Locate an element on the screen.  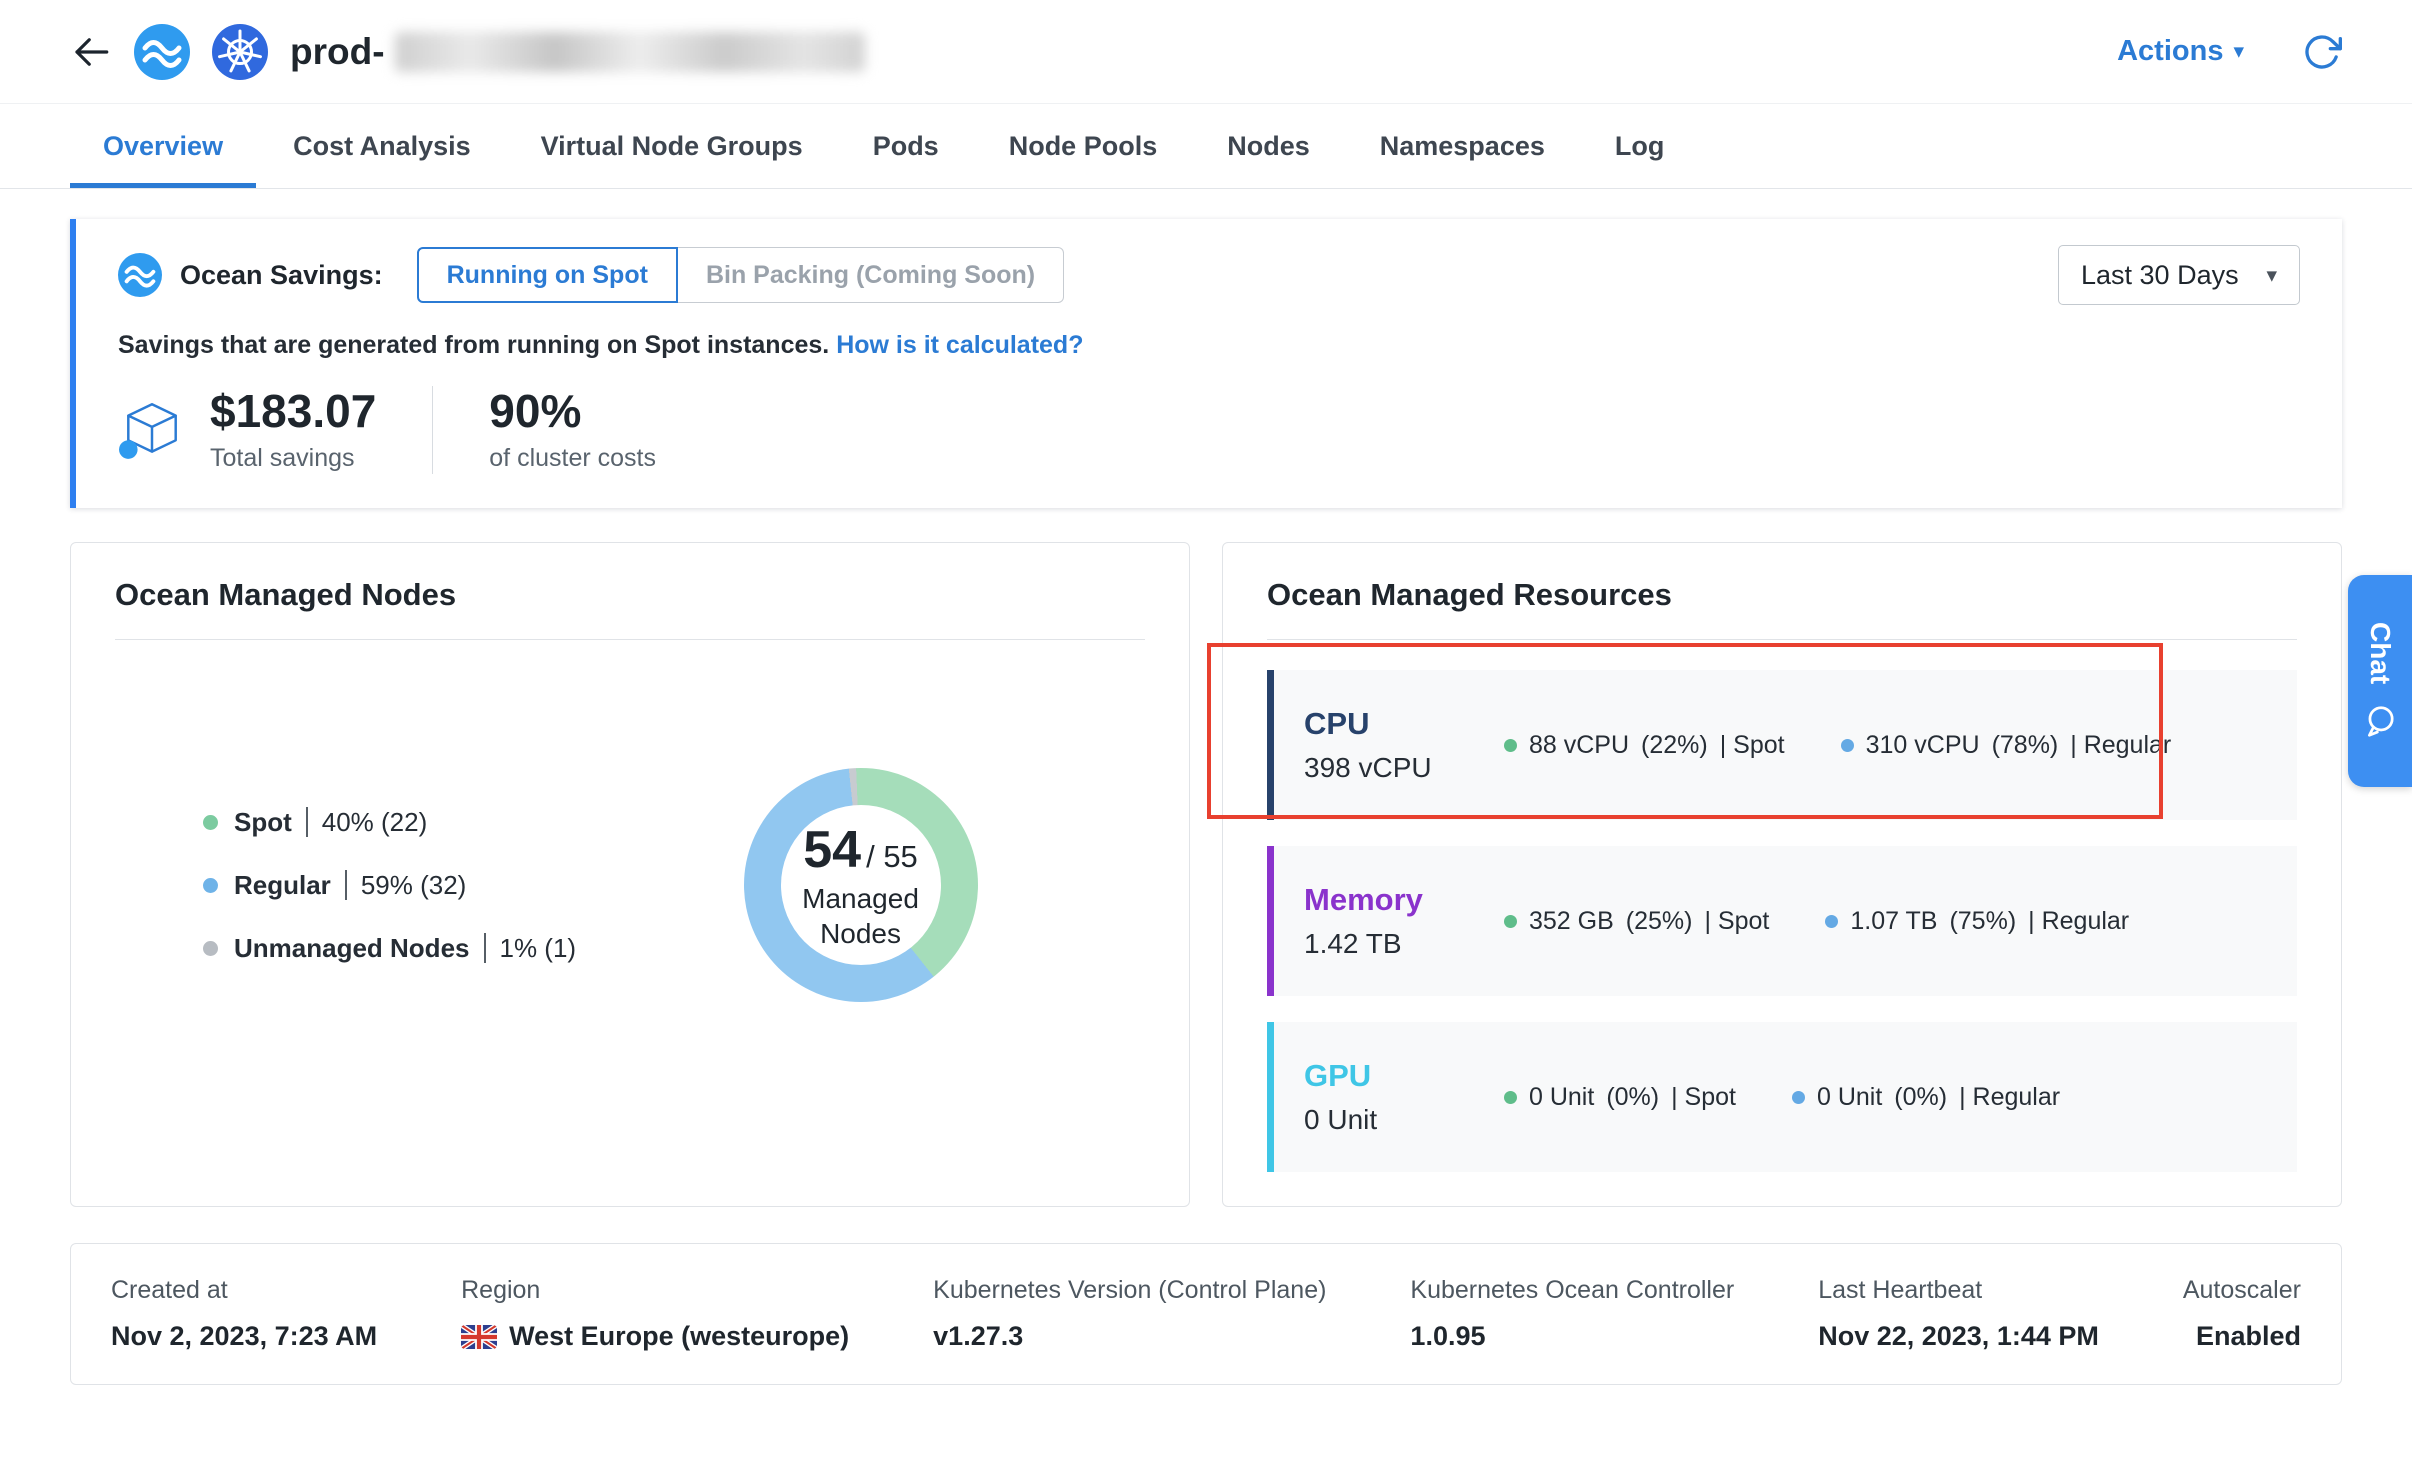
cluster-cost-label: of cluster costs is located at coordinates (573, 457).